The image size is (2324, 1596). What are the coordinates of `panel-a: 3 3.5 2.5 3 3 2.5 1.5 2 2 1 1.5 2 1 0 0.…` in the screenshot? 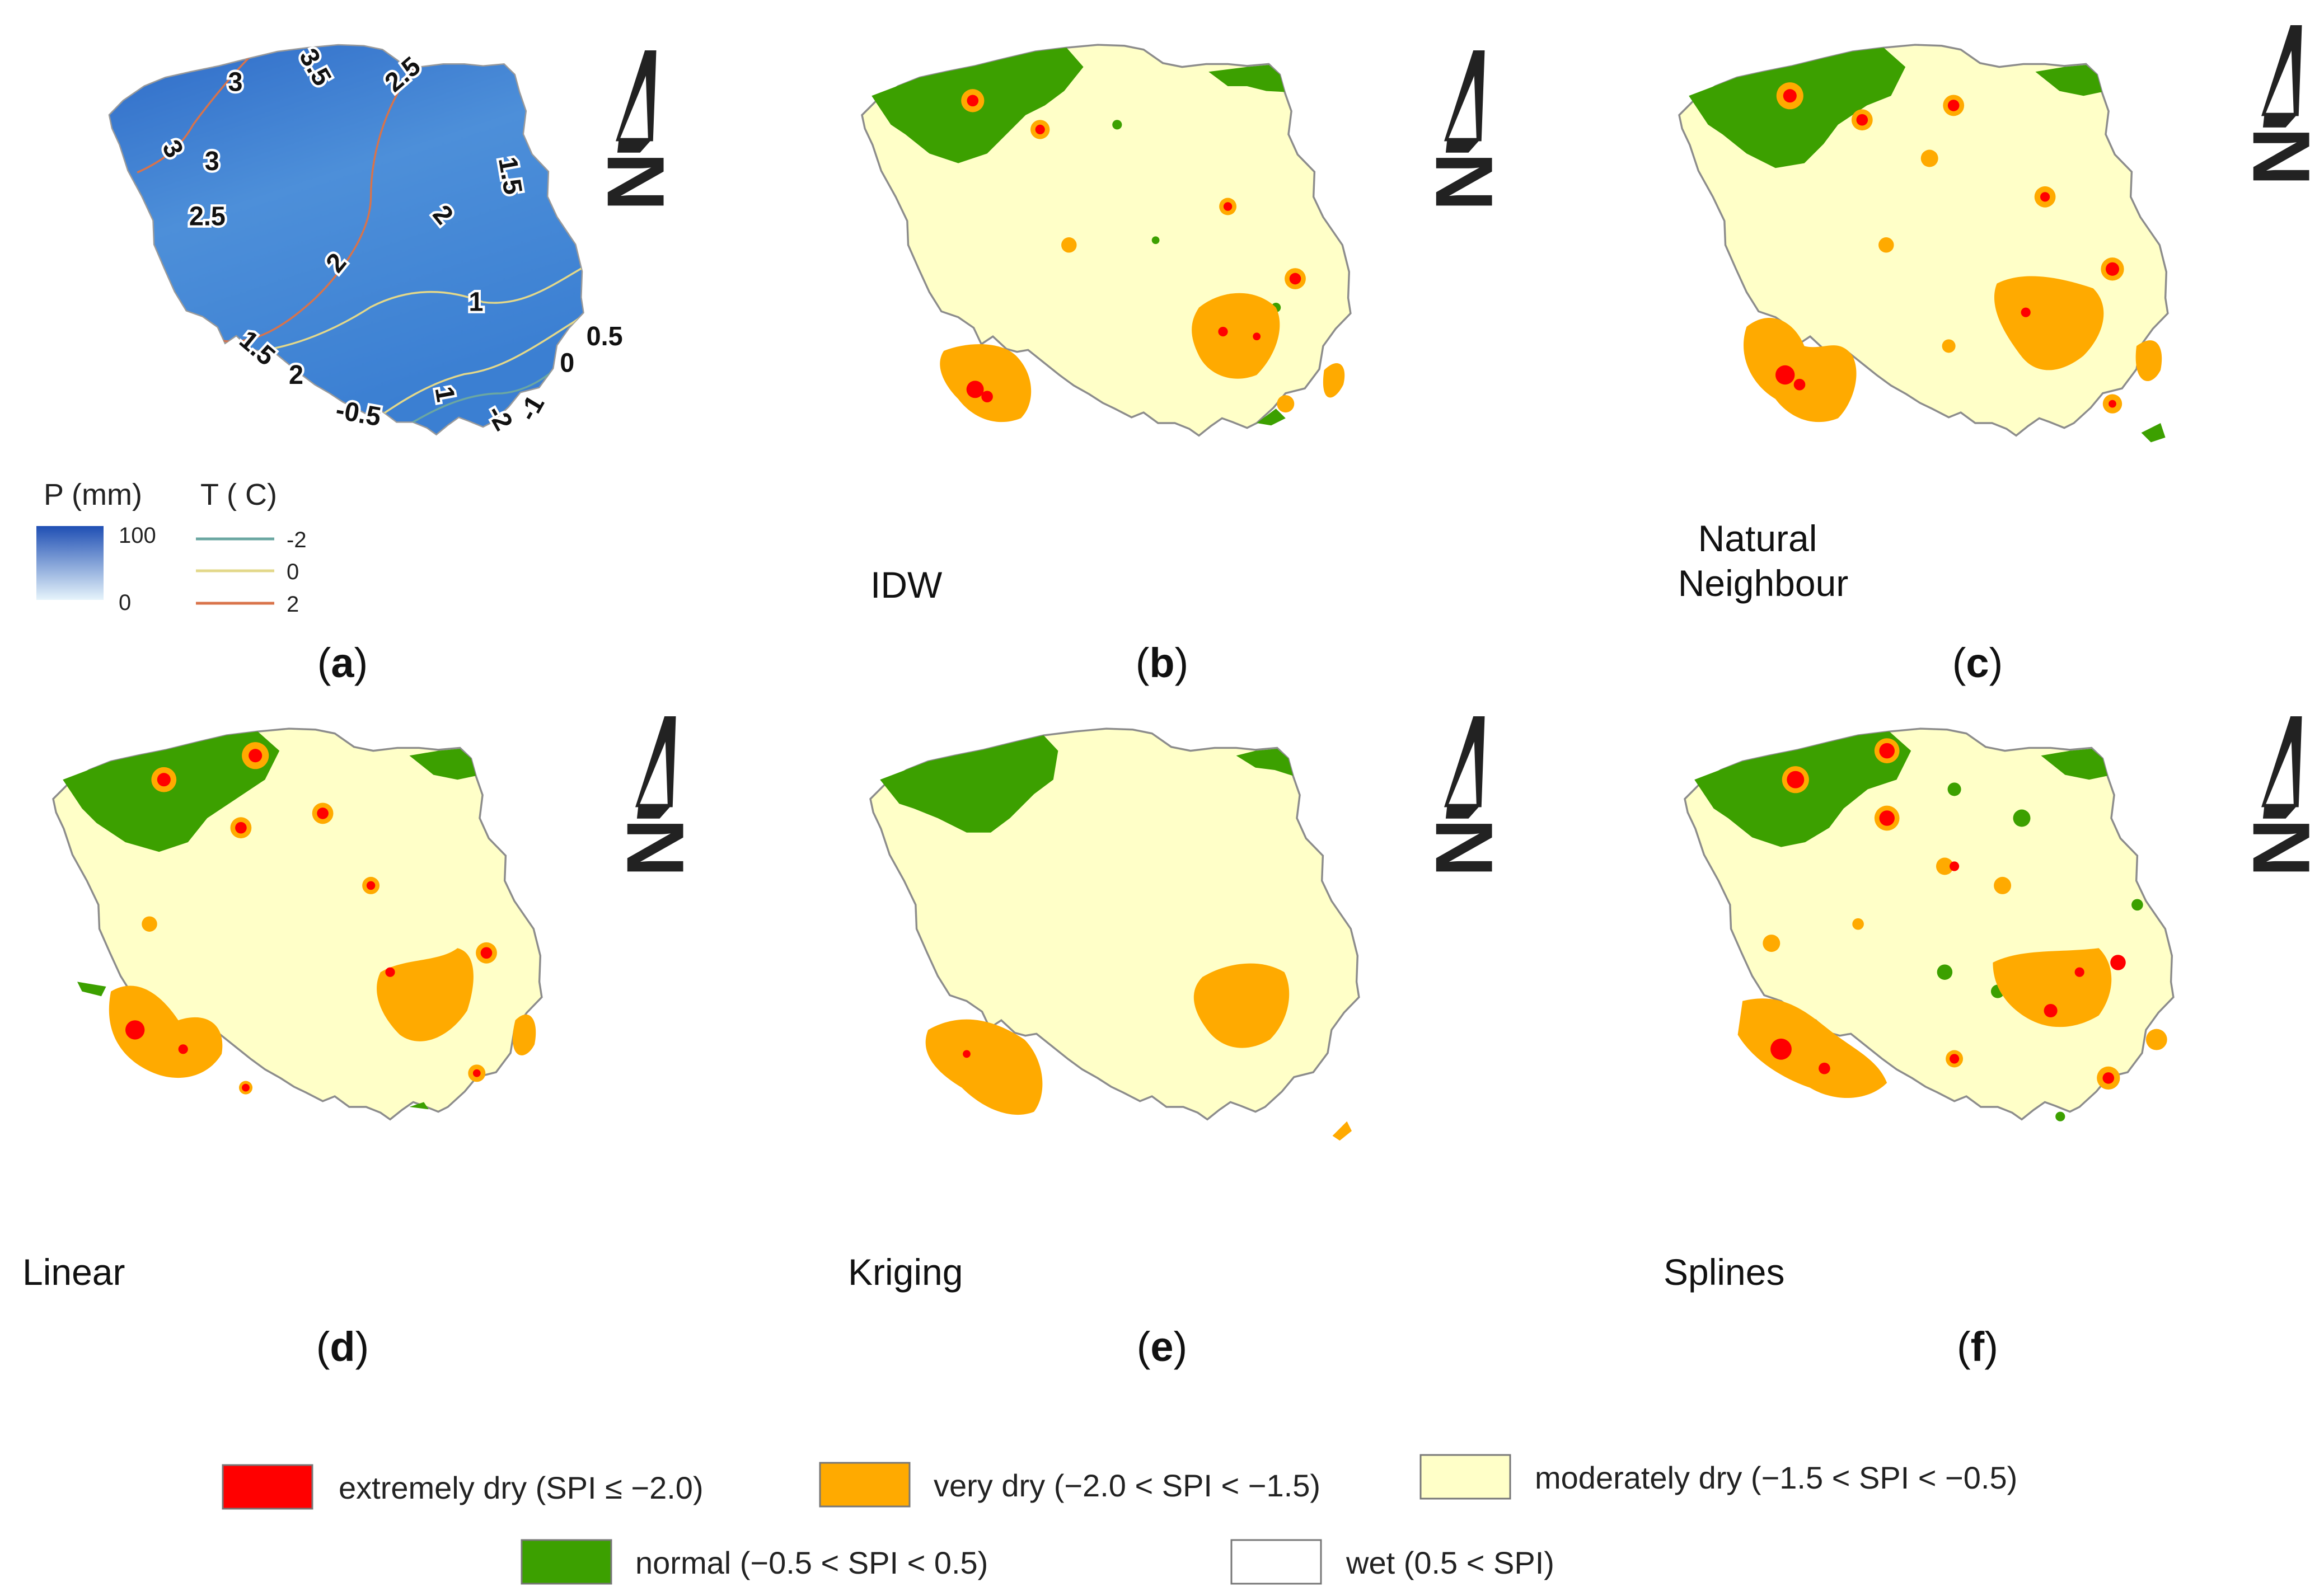 It's located at (358, 363).